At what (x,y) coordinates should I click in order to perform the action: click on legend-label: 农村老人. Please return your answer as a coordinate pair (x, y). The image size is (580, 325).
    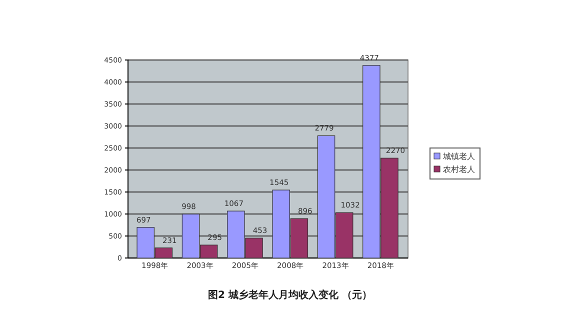
    Looking at the image, I should click on (459, 169).